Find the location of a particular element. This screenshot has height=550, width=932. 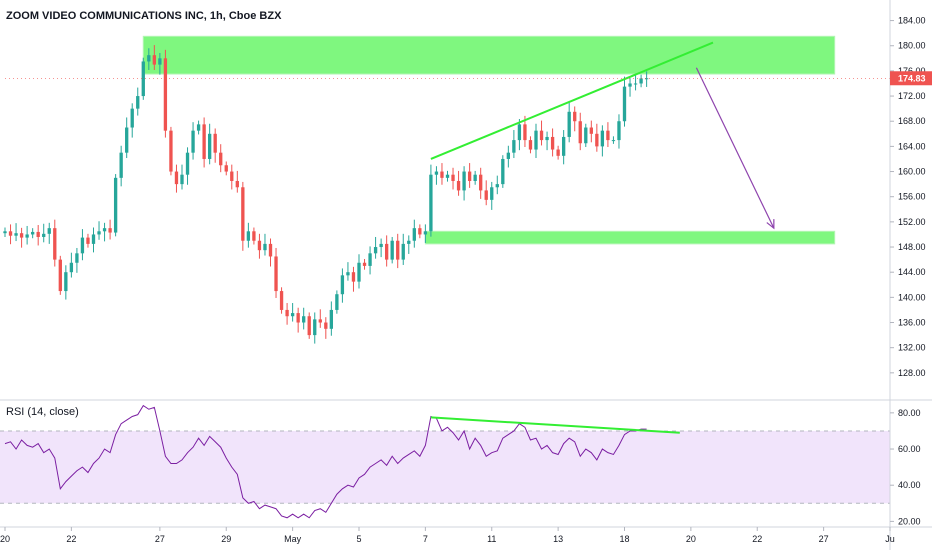

rsi-divergence-line is located at coordinates (555, 425).